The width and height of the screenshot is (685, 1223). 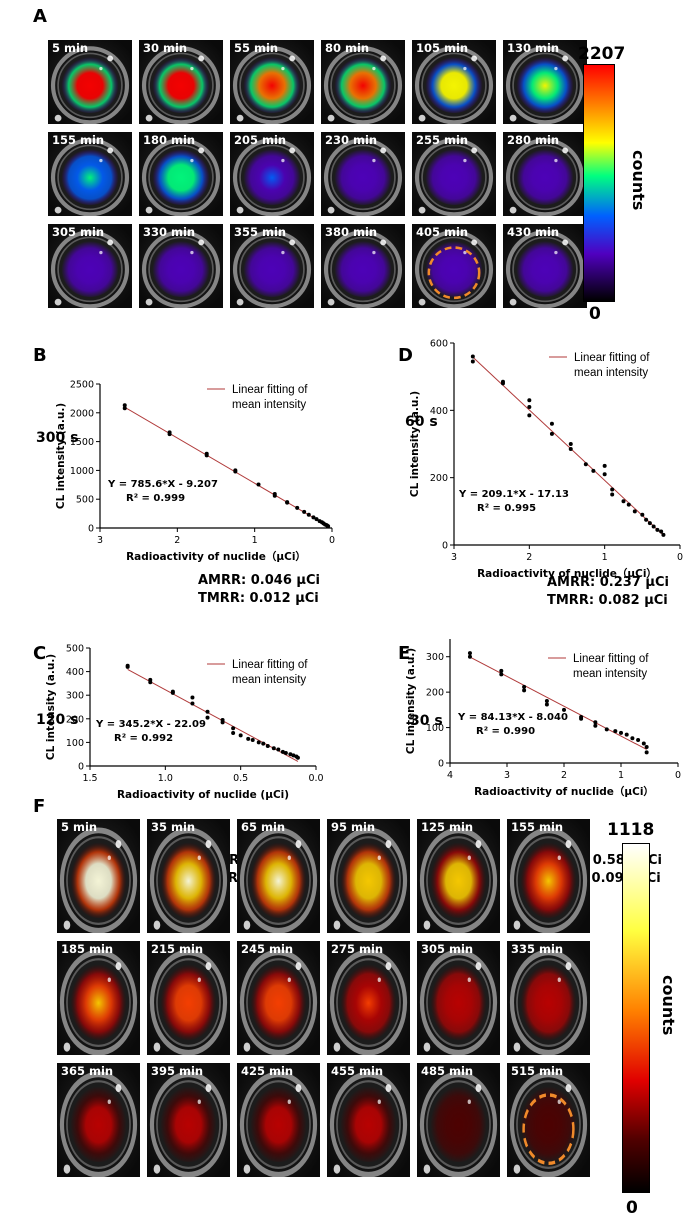 I want to click on time-label: 35 min, so click(x=173, y=827).